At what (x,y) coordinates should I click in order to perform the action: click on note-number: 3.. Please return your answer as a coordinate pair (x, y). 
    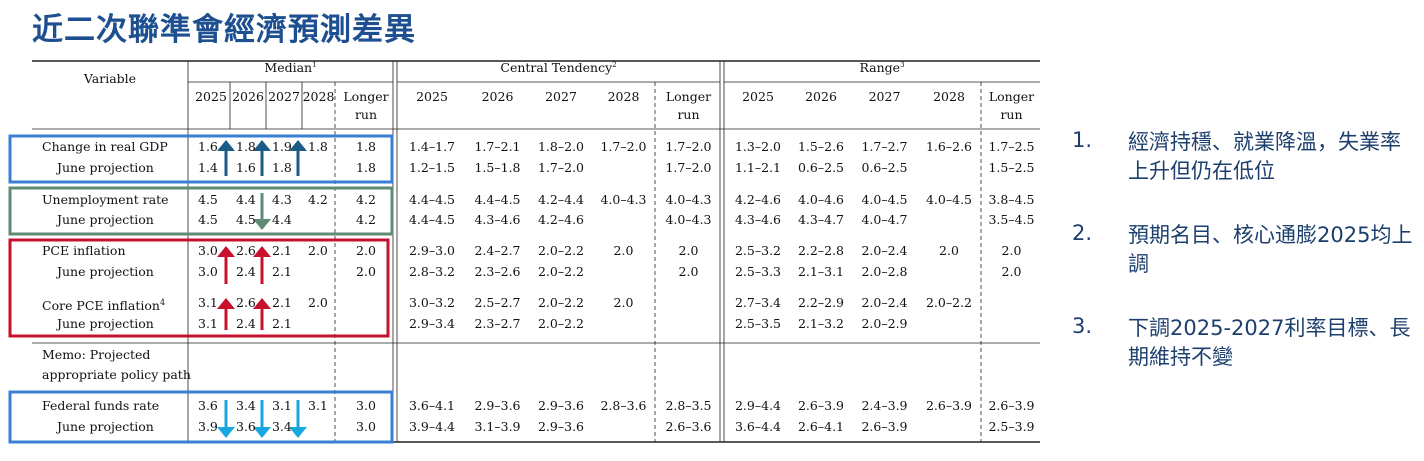
    Looking at the image, I should click on (1082, 326).